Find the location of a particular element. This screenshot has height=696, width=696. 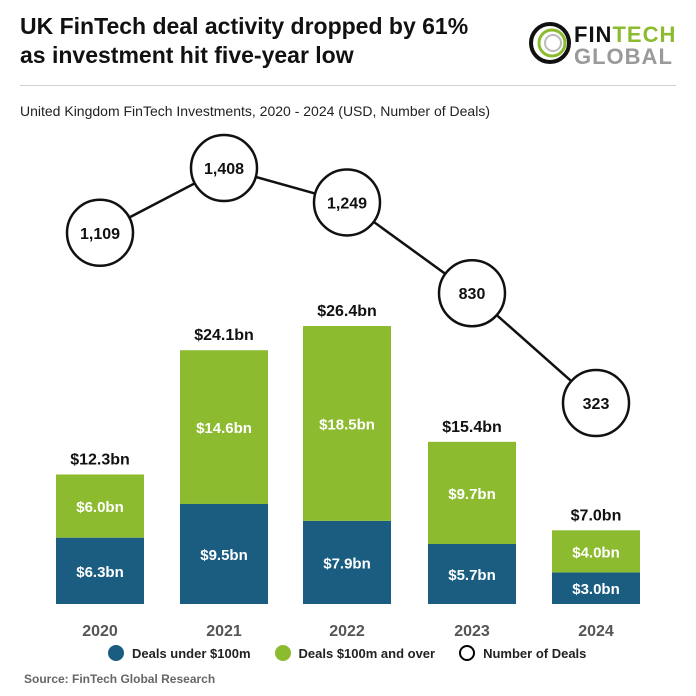

deals-label: 323 is located at coordinates (596, 404).